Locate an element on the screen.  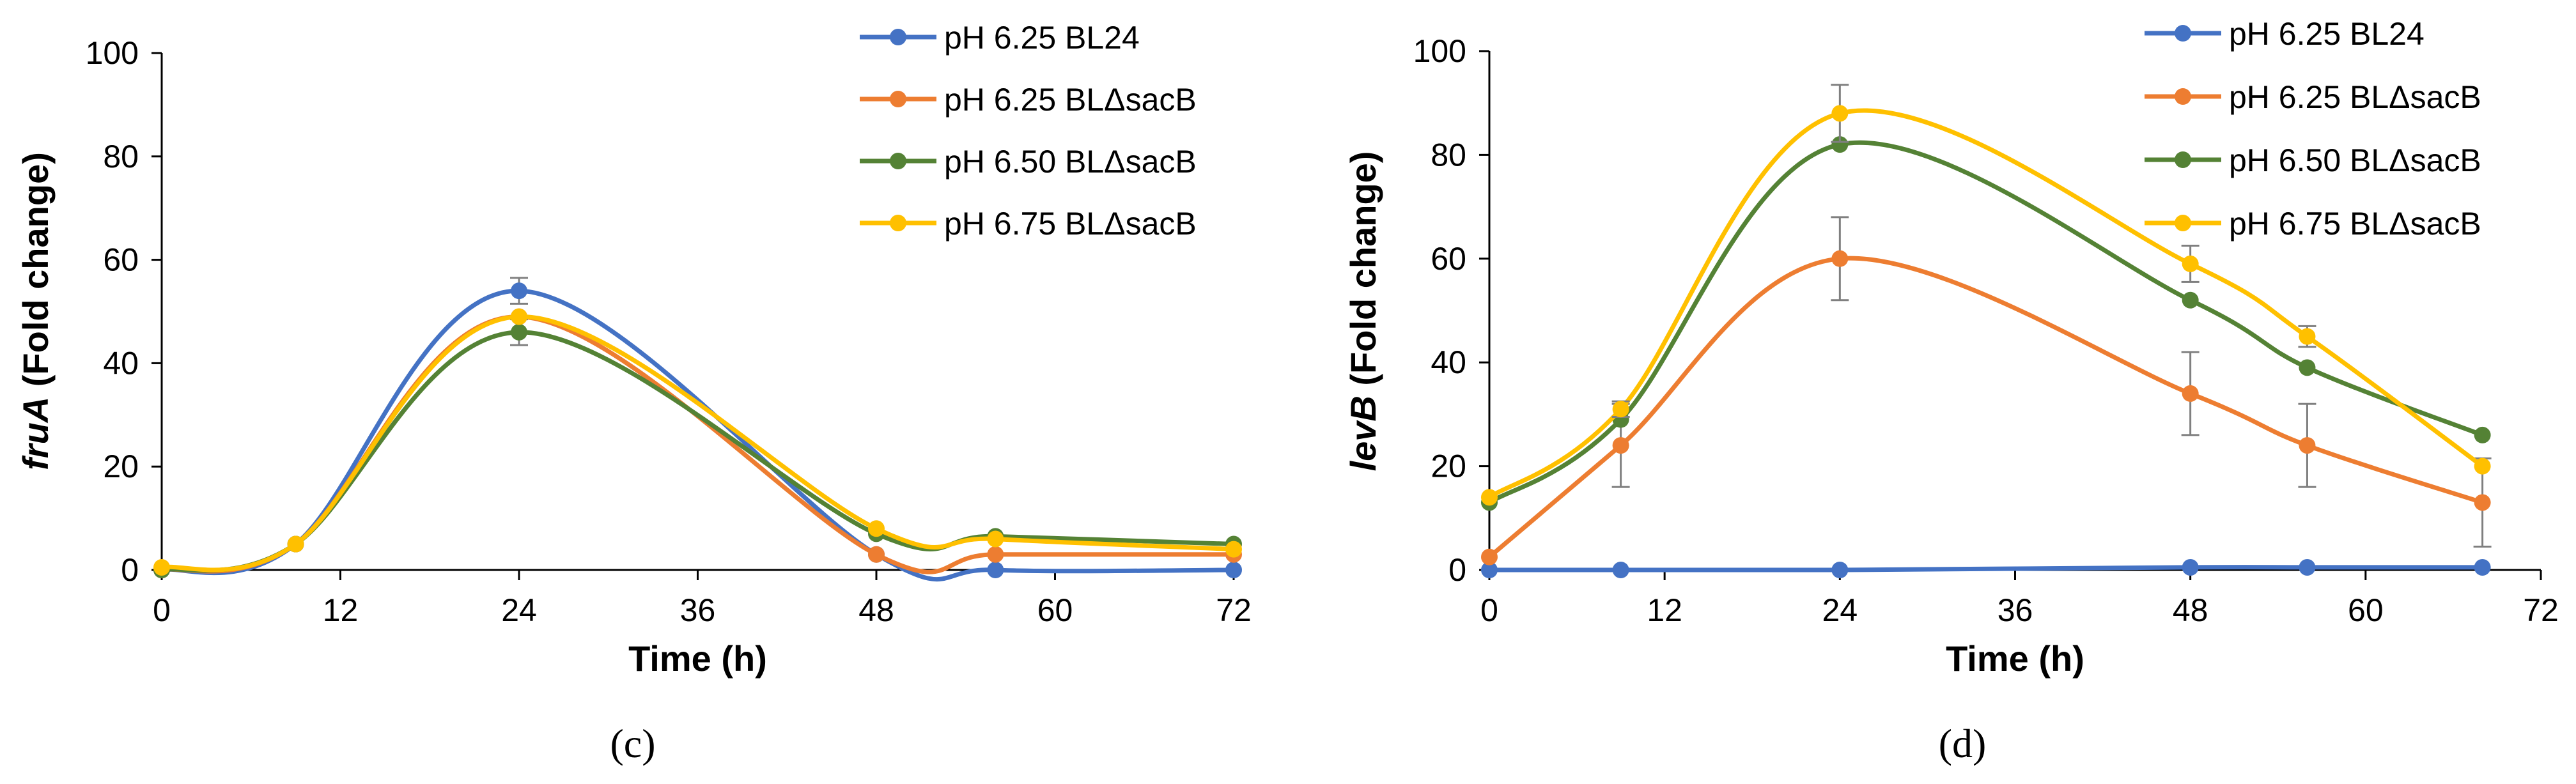
legend-entry-3: pH 6.75 BLΔsacB is located at coordinates (1028, 224).